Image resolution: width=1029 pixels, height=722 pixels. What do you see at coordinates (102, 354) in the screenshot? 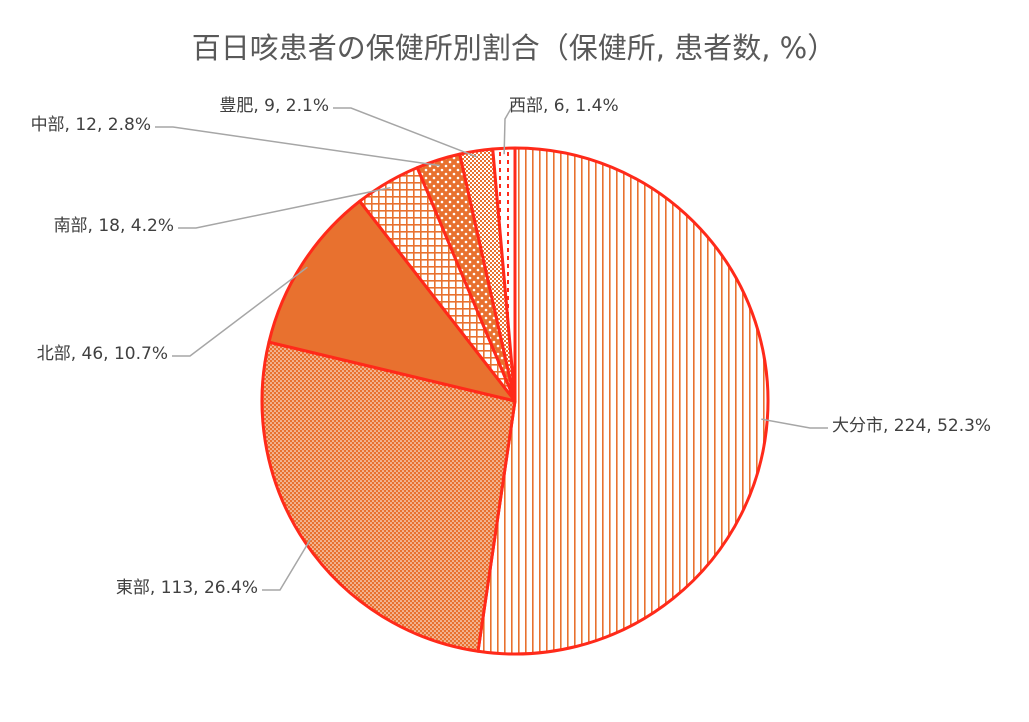
I see `data-label-3: 北部, 46, 10.7%` at bounding box center [102, 354].